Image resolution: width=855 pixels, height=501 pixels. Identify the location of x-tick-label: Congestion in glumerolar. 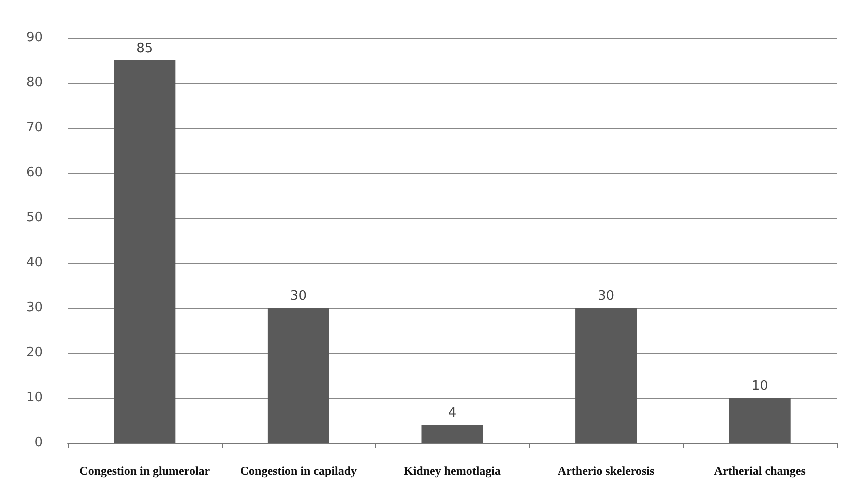
(145, 471).